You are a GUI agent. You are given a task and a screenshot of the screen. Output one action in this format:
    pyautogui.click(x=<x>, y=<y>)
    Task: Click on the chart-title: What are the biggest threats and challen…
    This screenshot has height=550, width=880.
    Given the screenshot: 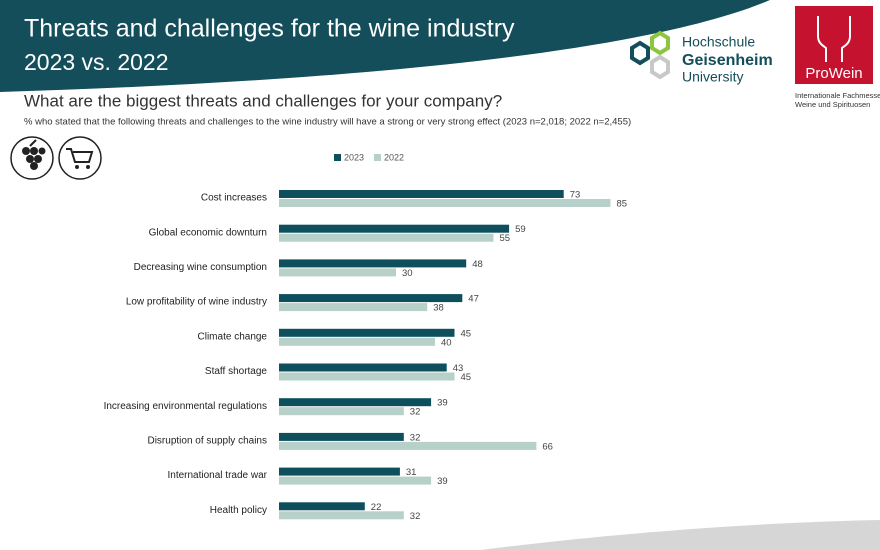 What is the action you would take?
    pyautogui.click(x=263, y=100)
    